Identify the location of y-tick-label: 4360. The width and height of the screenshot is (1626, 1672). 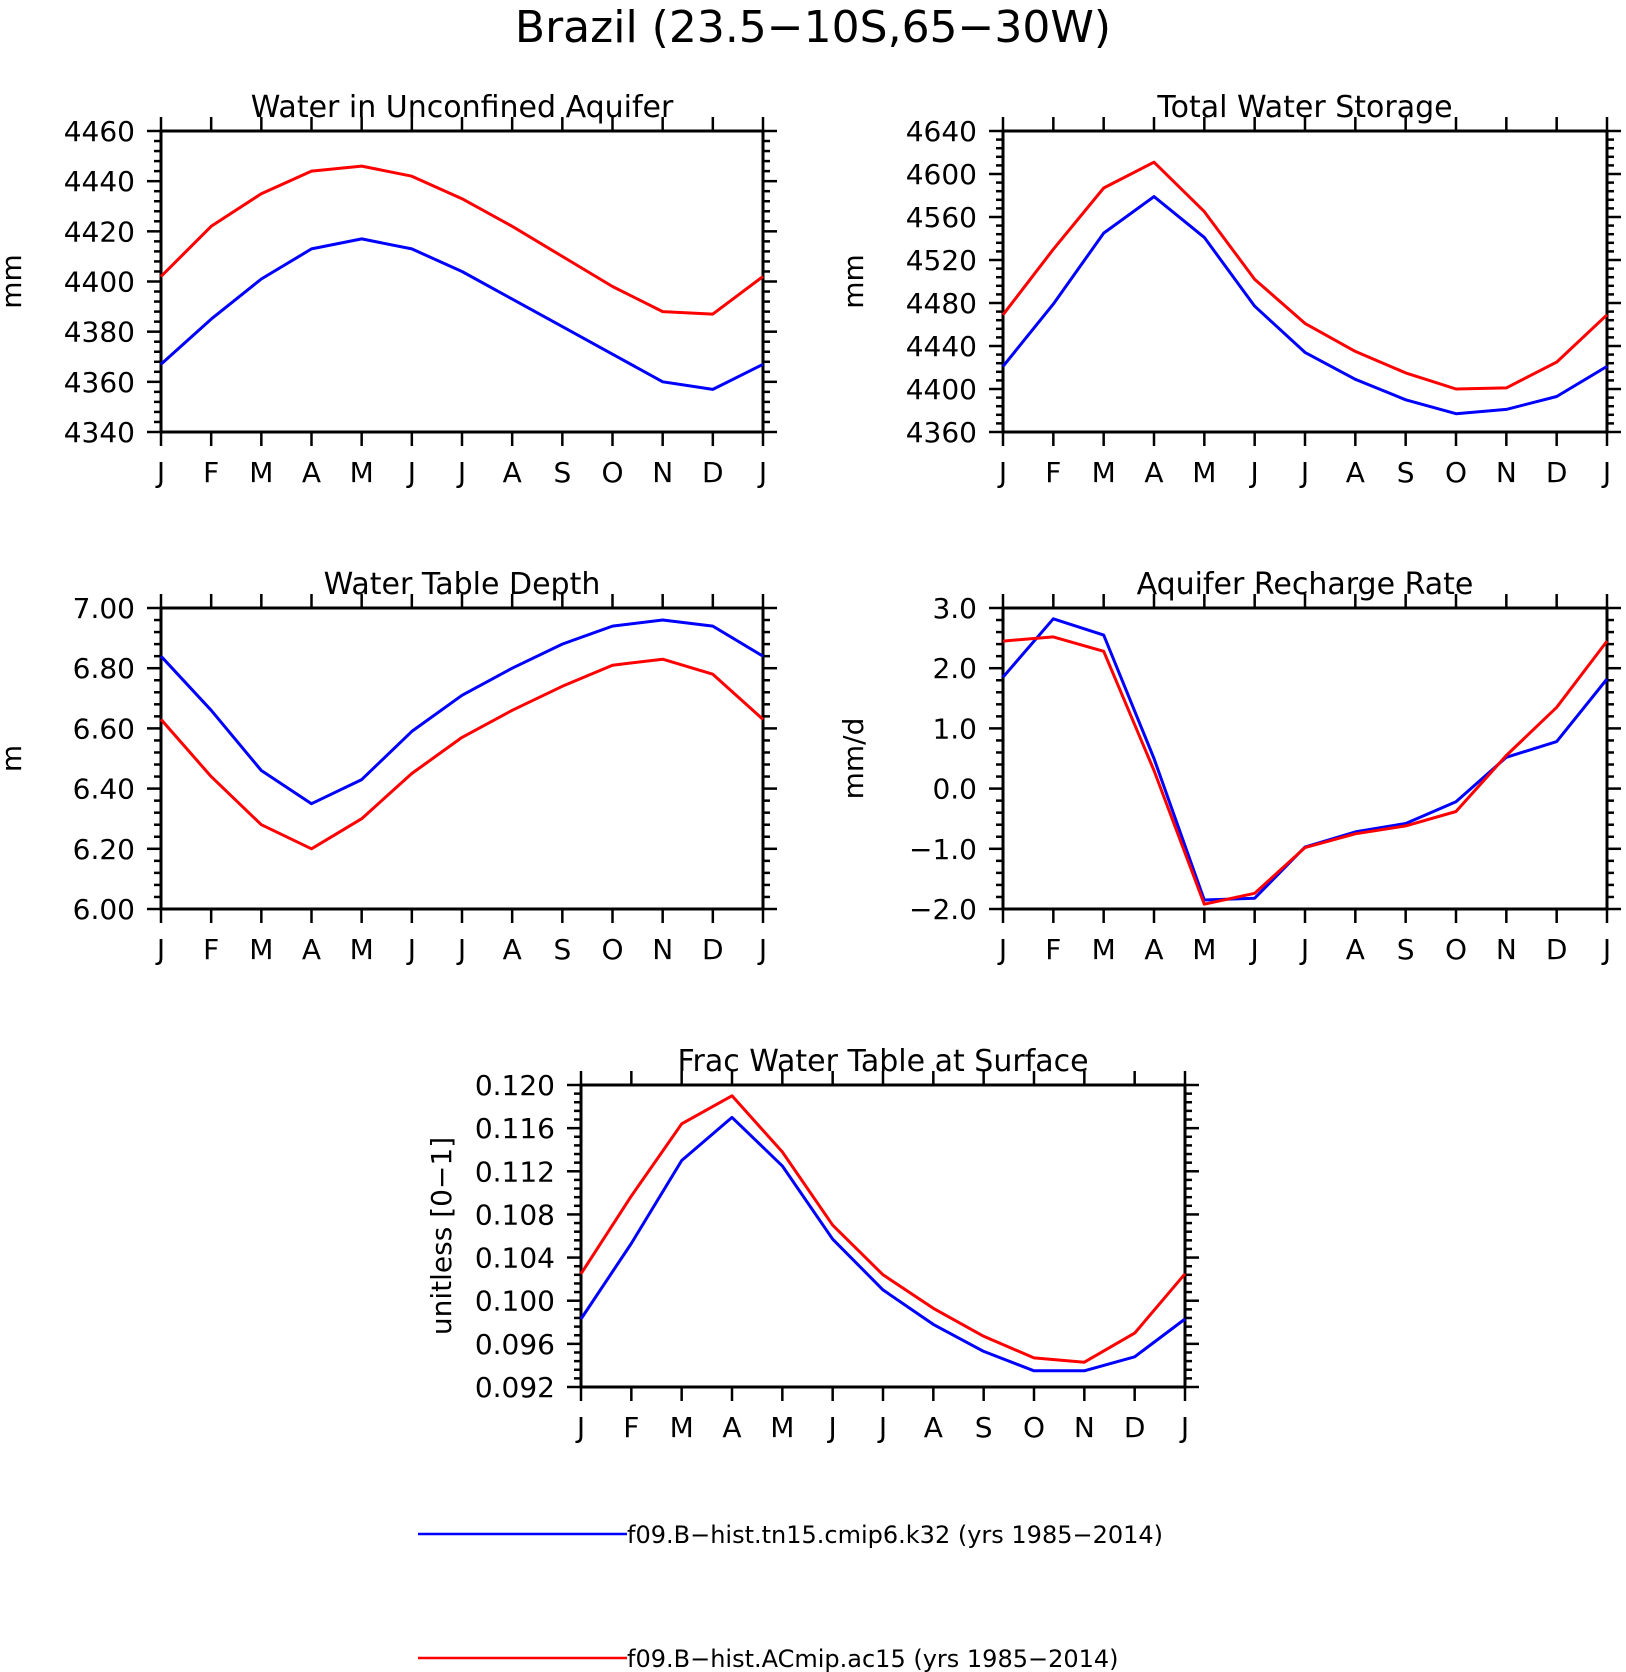
(99, 382).